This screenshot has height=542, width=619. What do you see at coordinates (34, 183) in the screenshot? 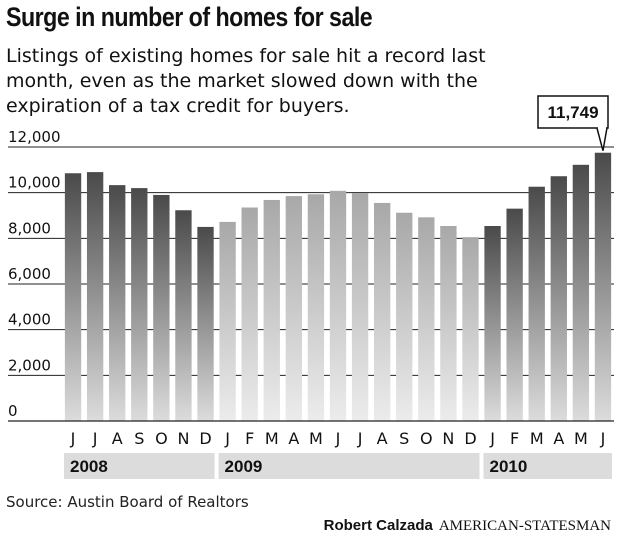
I see `y-tick-label: 10,000` at bounding box center [34, 183].